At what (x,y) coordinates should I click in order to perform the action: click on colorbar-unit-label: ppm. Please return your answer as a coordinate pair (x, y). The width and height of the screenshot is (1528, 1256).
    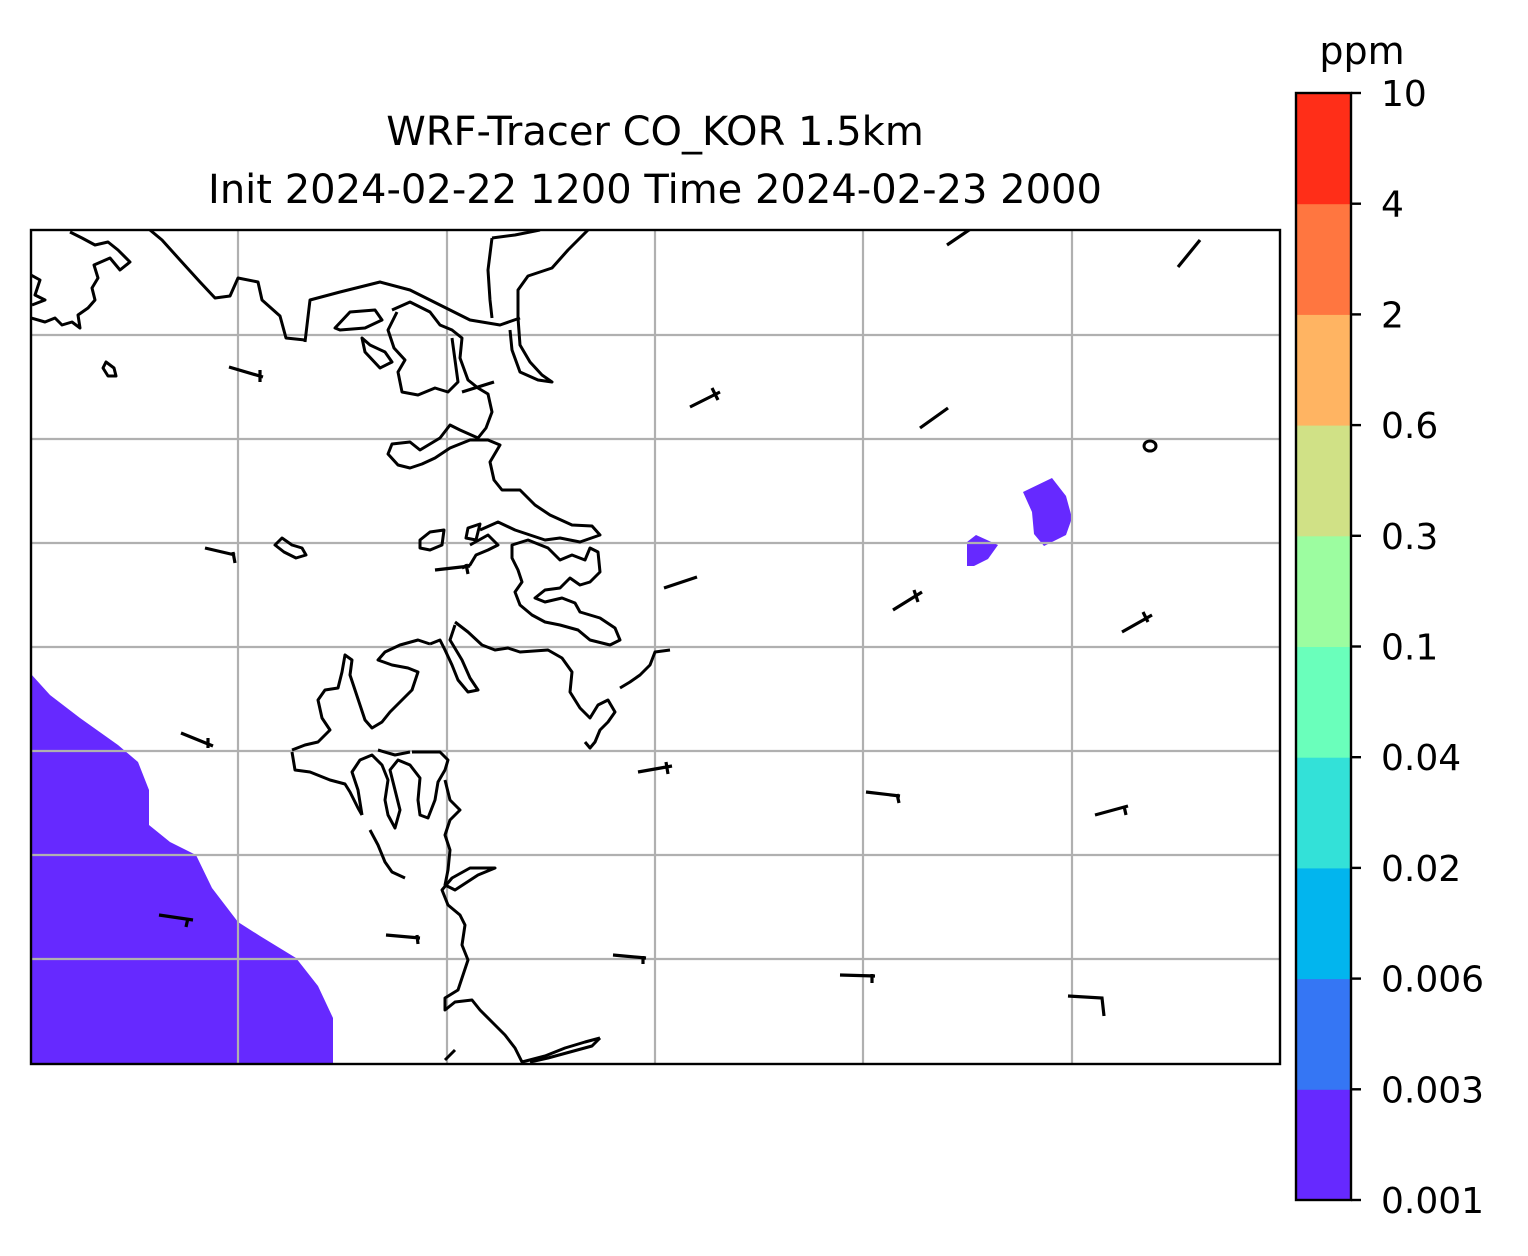
    Looking at the image, I should click on (1361, 51).